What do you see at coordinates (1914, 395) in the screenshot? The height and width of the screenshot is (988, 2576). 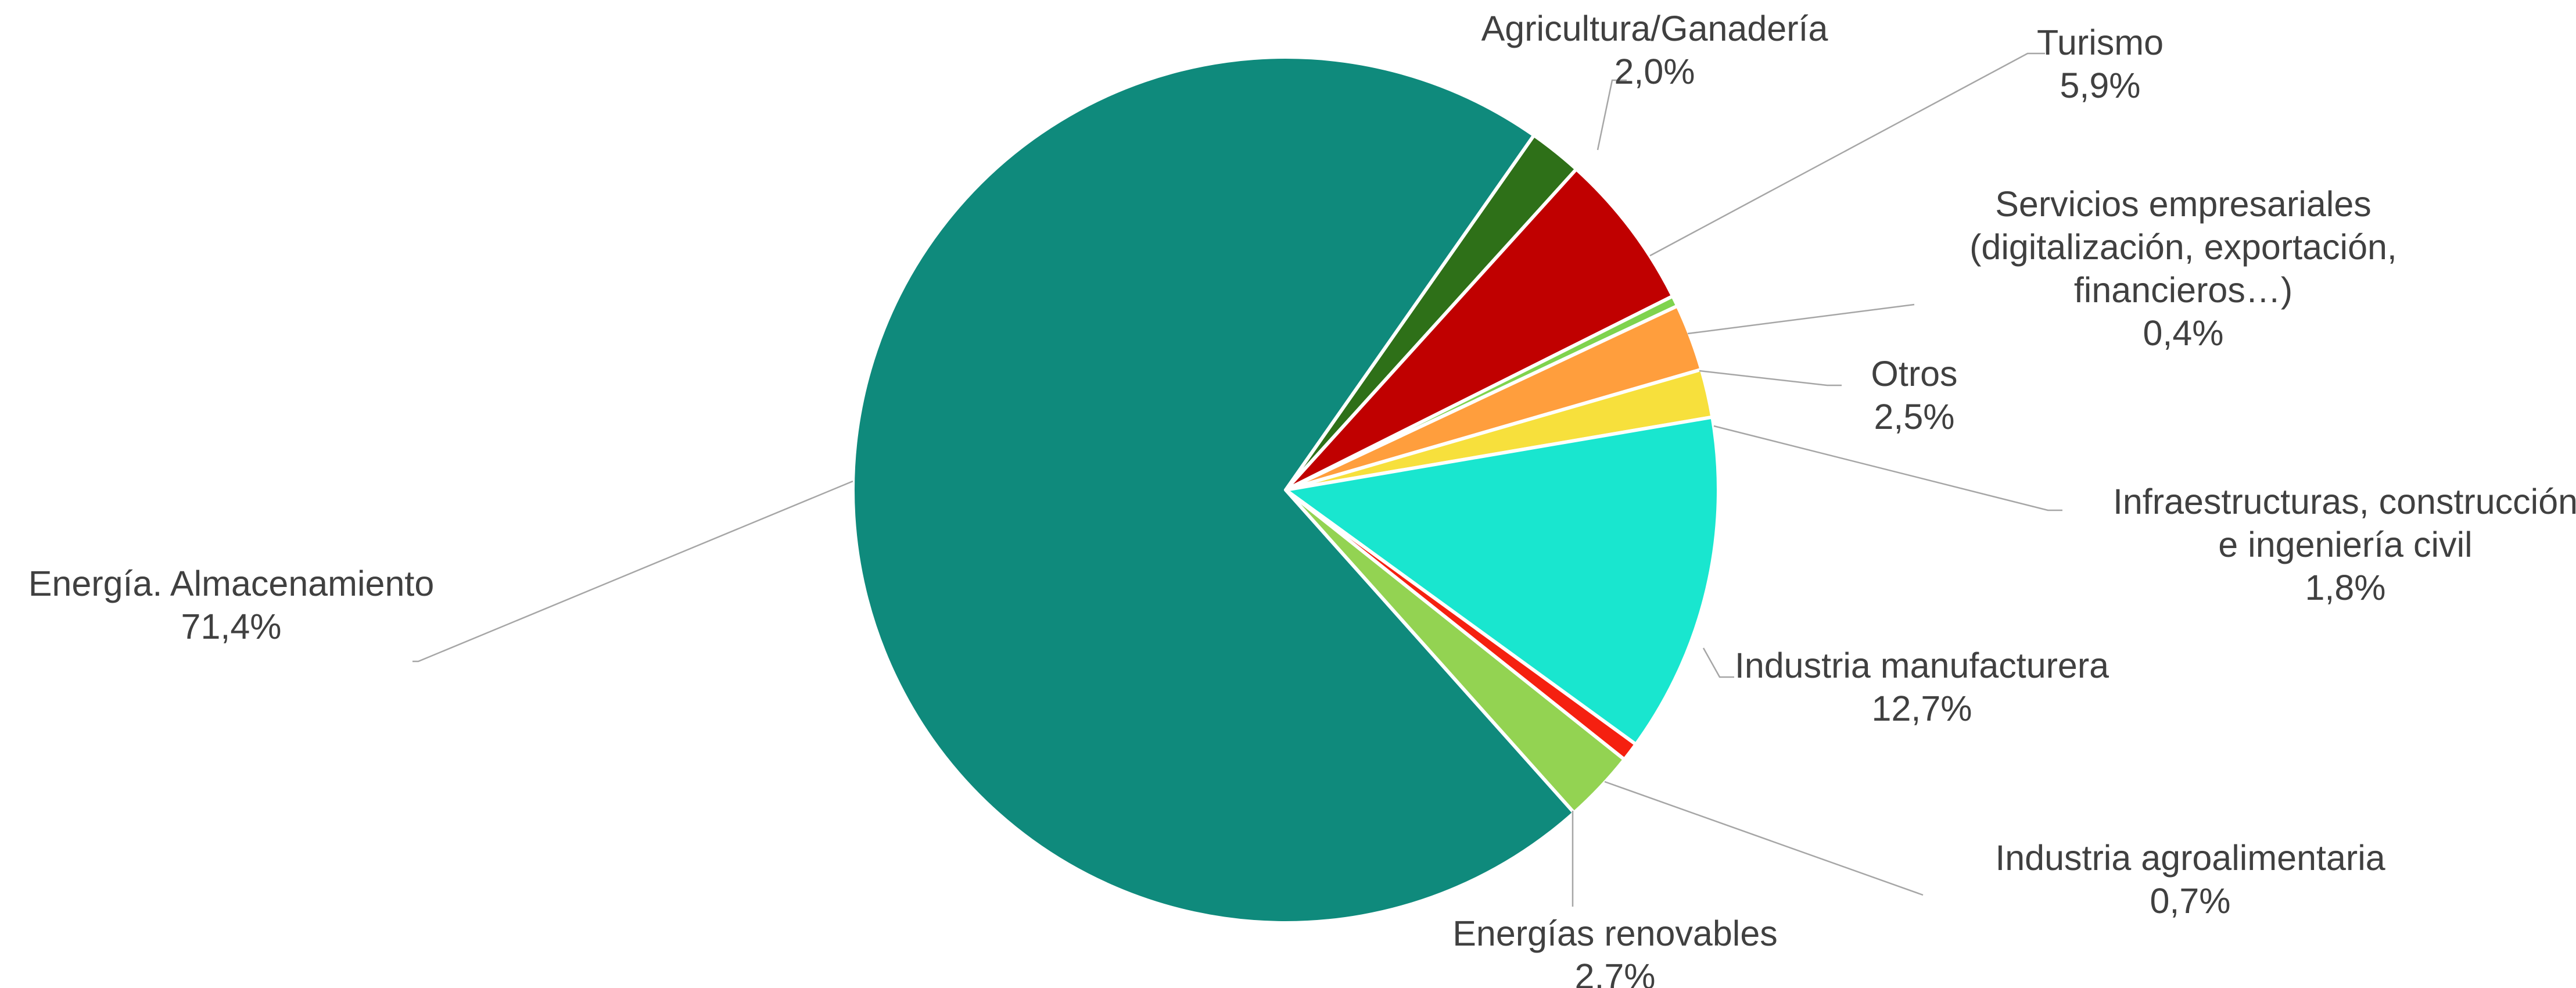 I see `data-label-otros: Otros 2,5%` at bounding box center [1914, 395].